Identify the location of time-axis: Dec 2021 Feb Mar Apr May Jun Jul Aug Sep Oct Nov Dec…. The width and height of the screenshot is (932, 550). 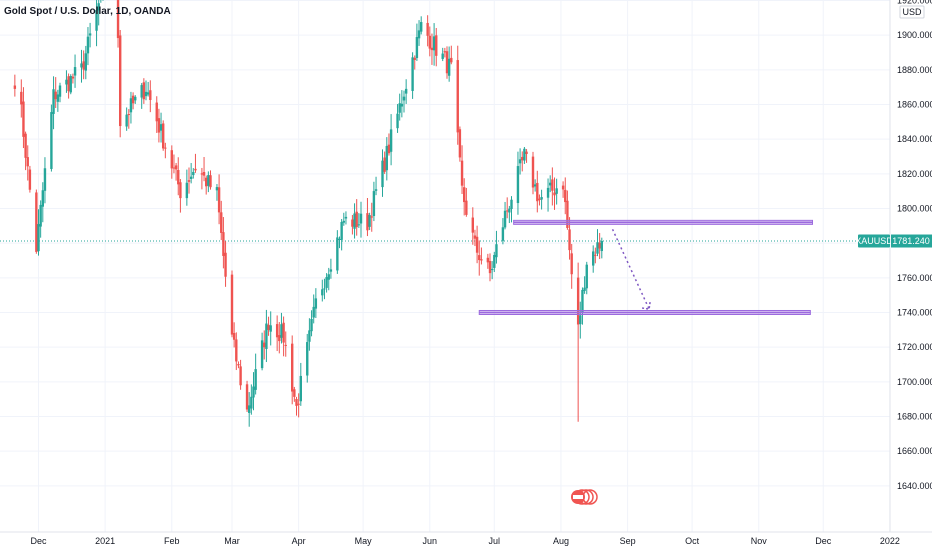
(464, 541).